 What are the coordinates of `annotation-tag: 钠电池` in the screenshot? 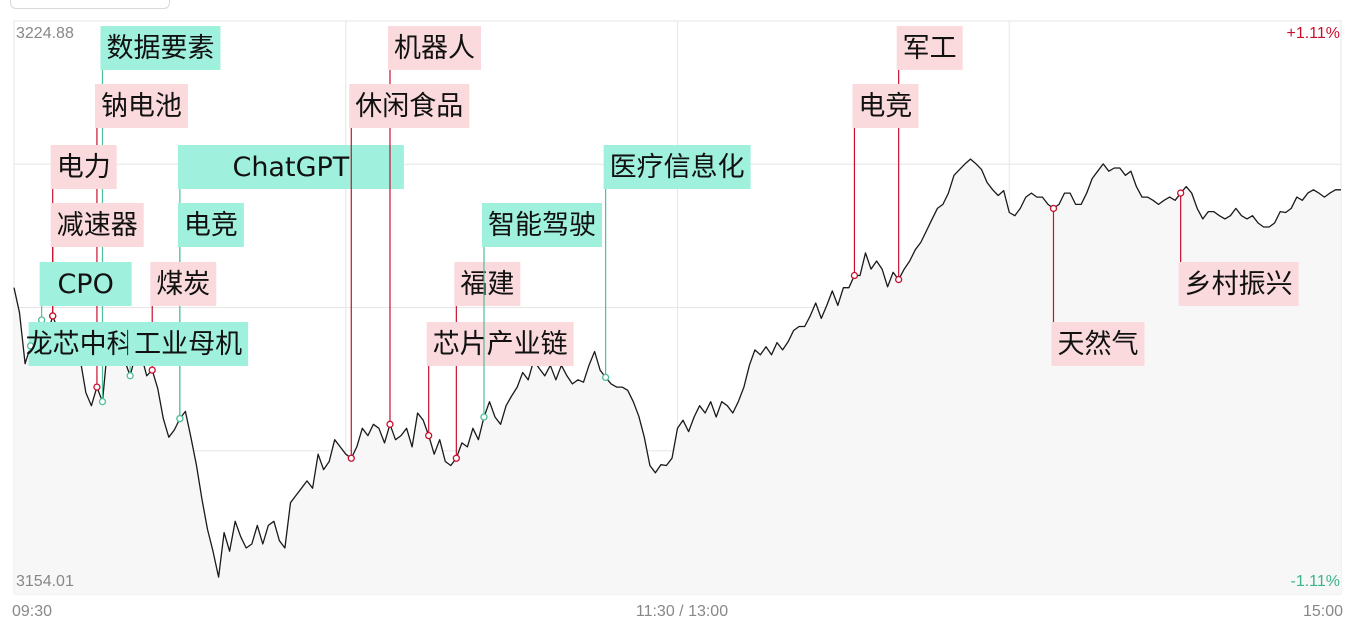 It's located at (140, 237).